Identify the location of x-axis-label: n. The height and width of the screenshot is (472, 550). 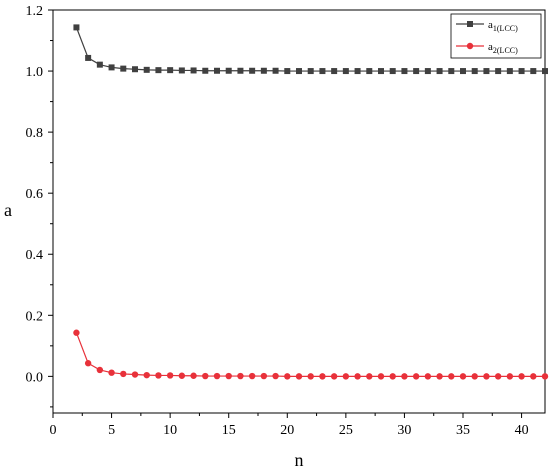
(299, 460).